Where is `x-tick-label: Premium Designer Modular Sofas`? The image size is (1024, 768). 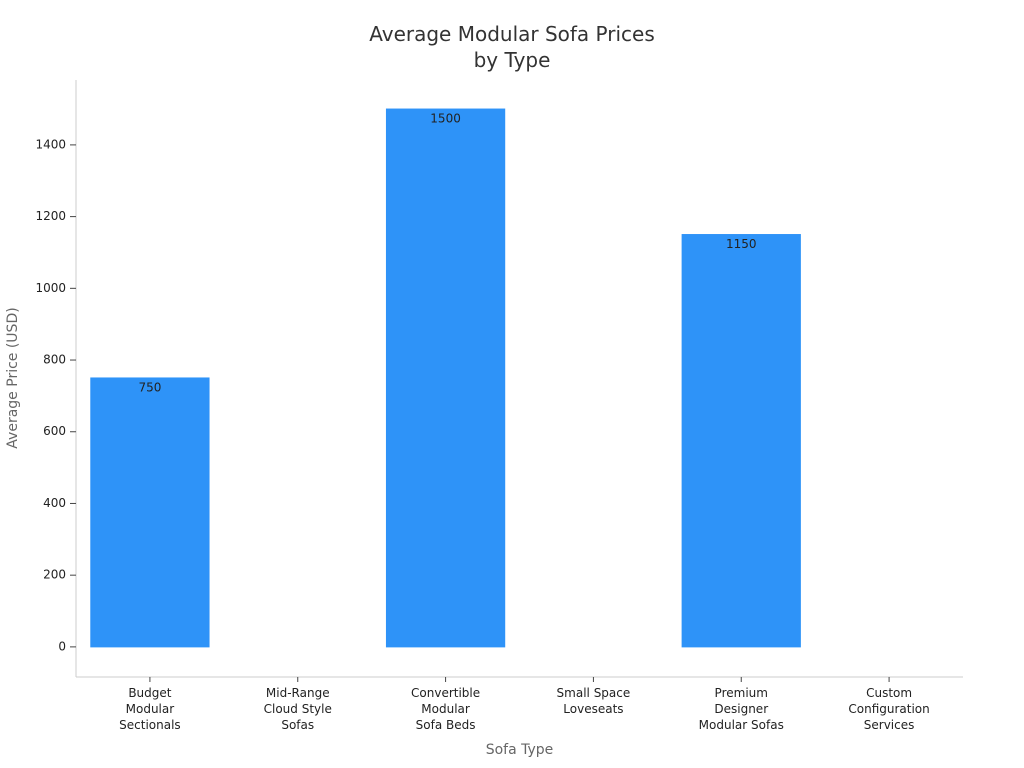 x-tick-label: Premium Designer Modular Sofas is located at coordinates (741, 709).